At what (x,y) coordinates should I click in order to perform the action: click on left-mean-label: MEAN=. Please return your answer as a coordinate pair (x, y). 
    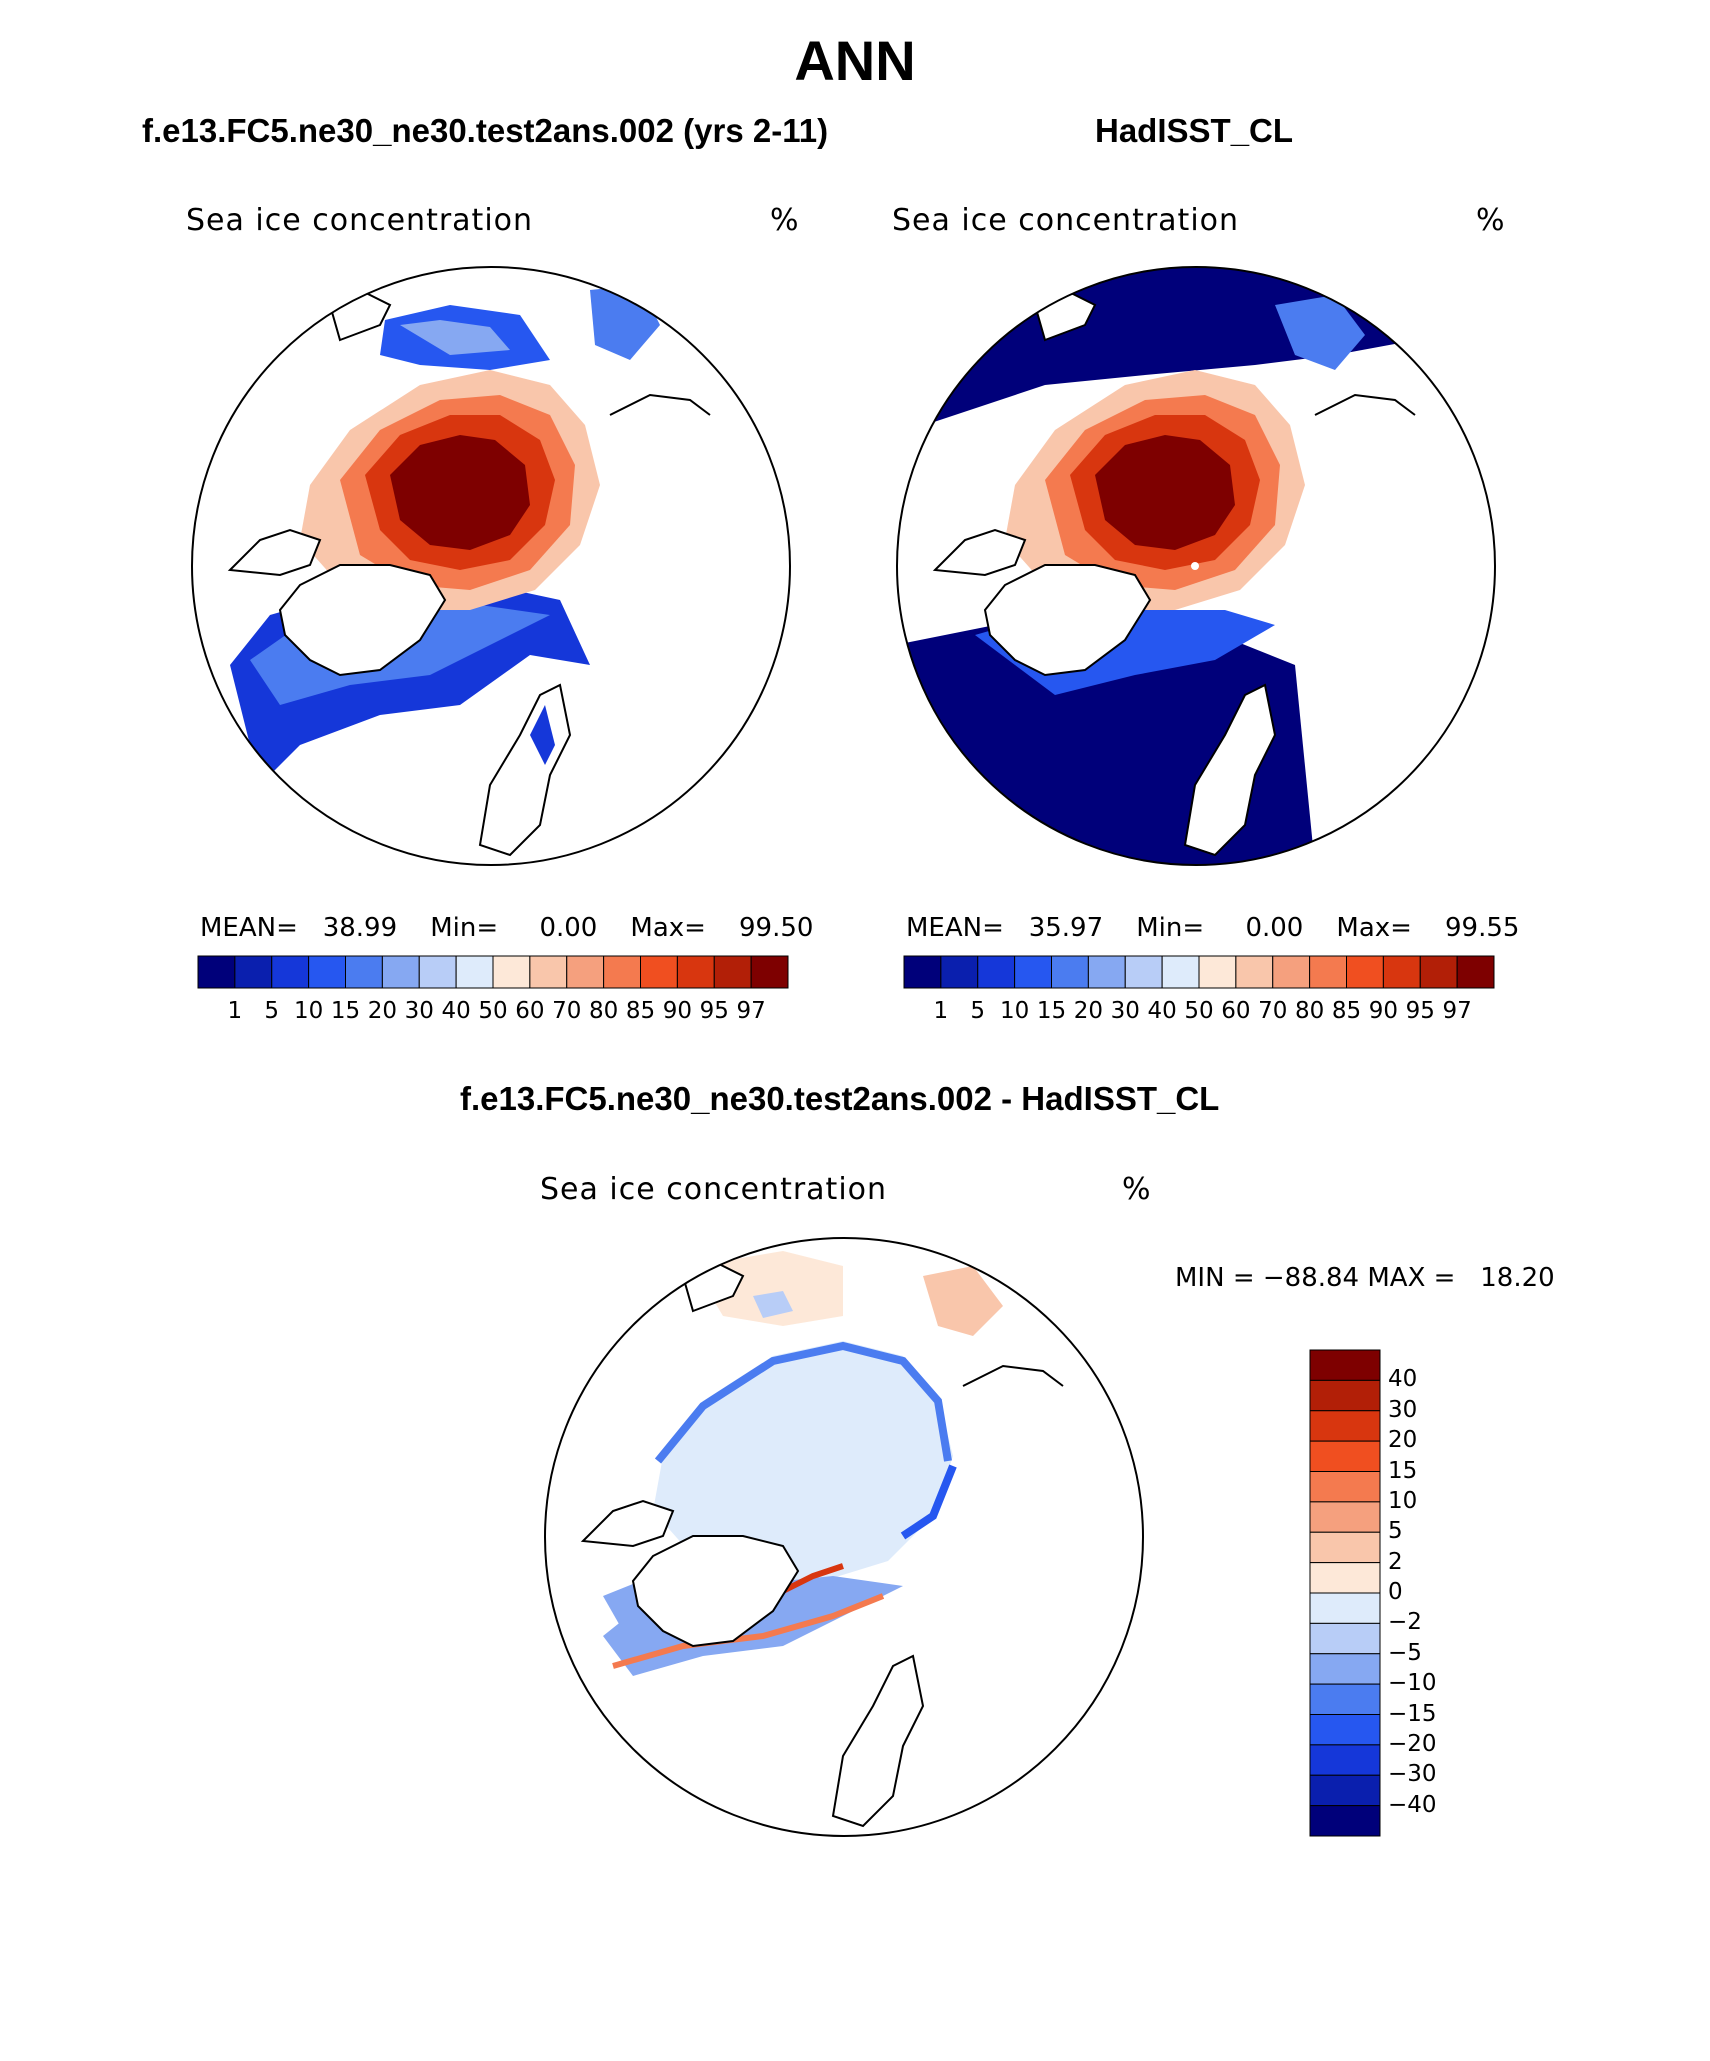
    Looking at the image, I should click on (249, 928).